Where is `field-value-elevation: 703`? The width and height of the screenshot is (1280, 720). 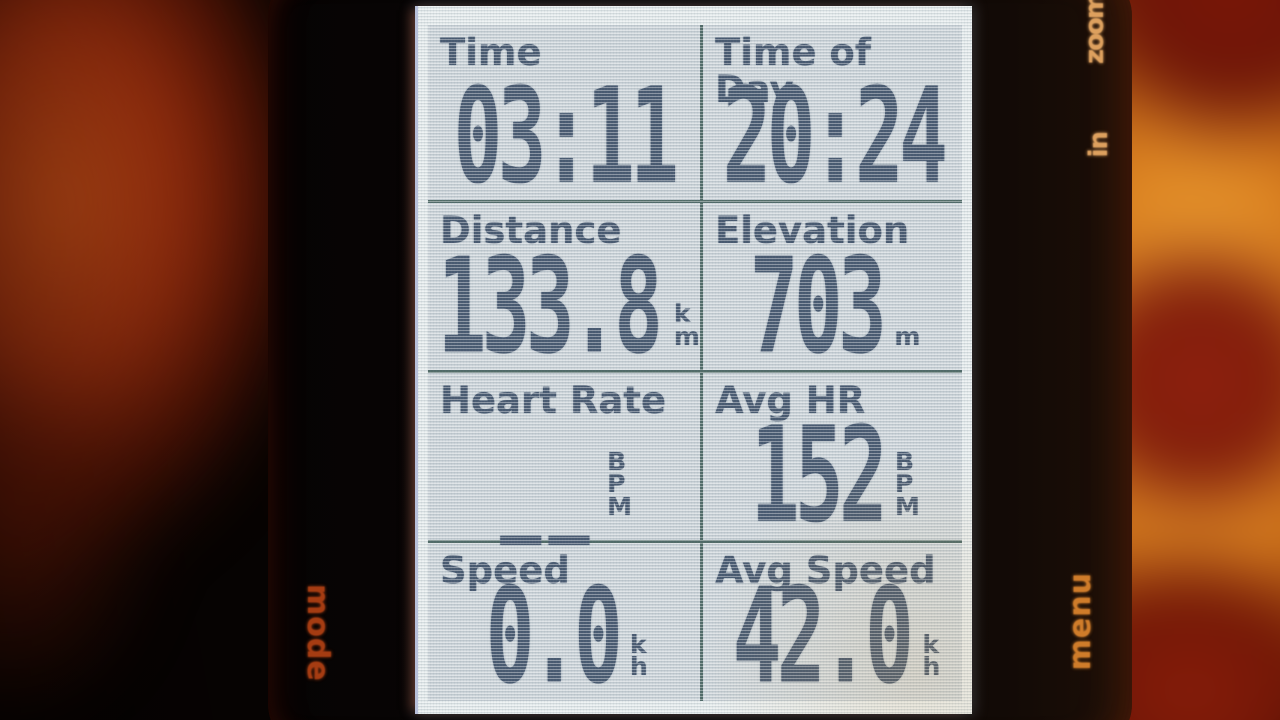
field-value-elevation: 703 is located at coordinates (818, 305).